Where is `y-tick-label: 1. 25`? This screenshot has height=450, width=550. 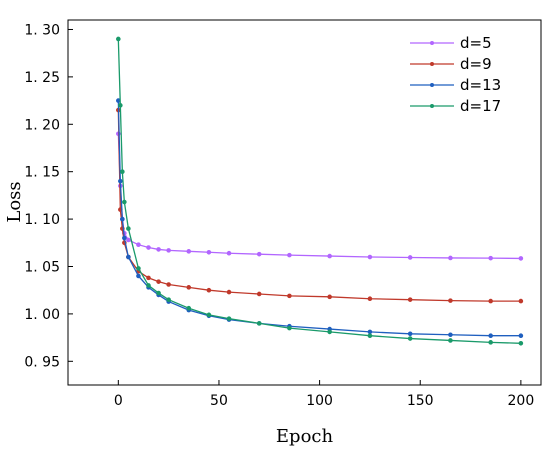
y-tick-label: 1. 25 is located at coordinates (42, 78).